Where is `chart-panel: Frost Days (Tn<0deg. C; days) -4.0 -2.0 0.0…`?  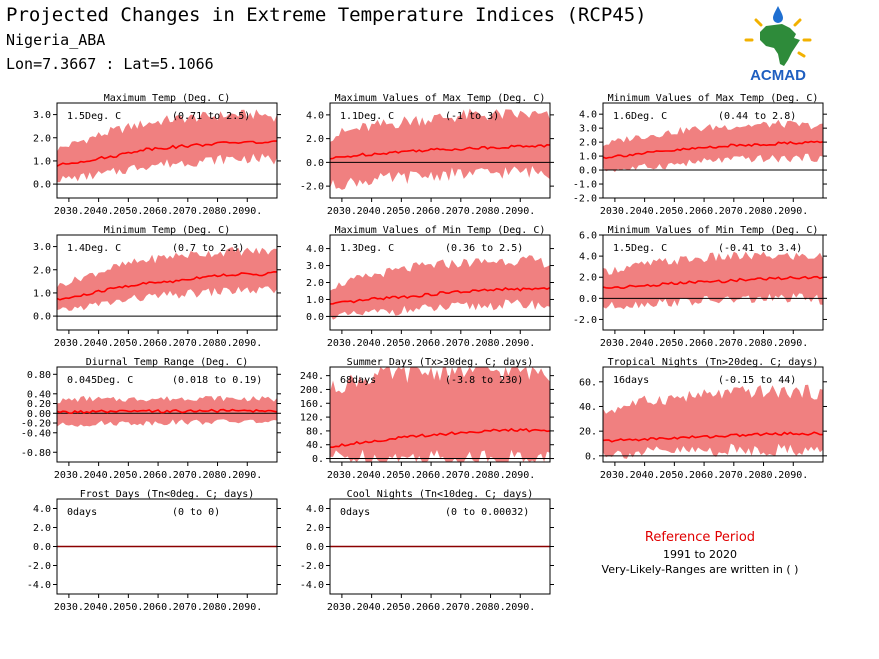
chart-panel: Frost Days (Tn<0deg. C; days) -4.0 -2.0 0.0… is located at coordinates (154, 551).